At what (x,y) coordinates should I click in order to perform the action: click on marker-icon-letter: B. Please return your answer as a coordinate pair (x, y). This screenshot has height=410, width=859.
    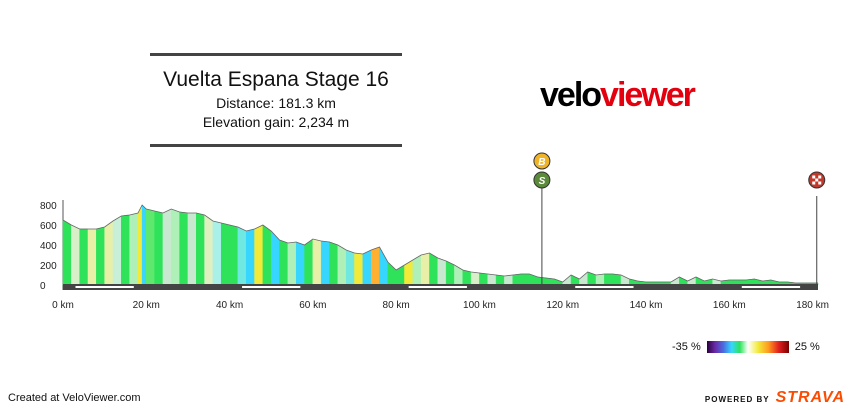
    Looking at the image, I should click on (541, 162).